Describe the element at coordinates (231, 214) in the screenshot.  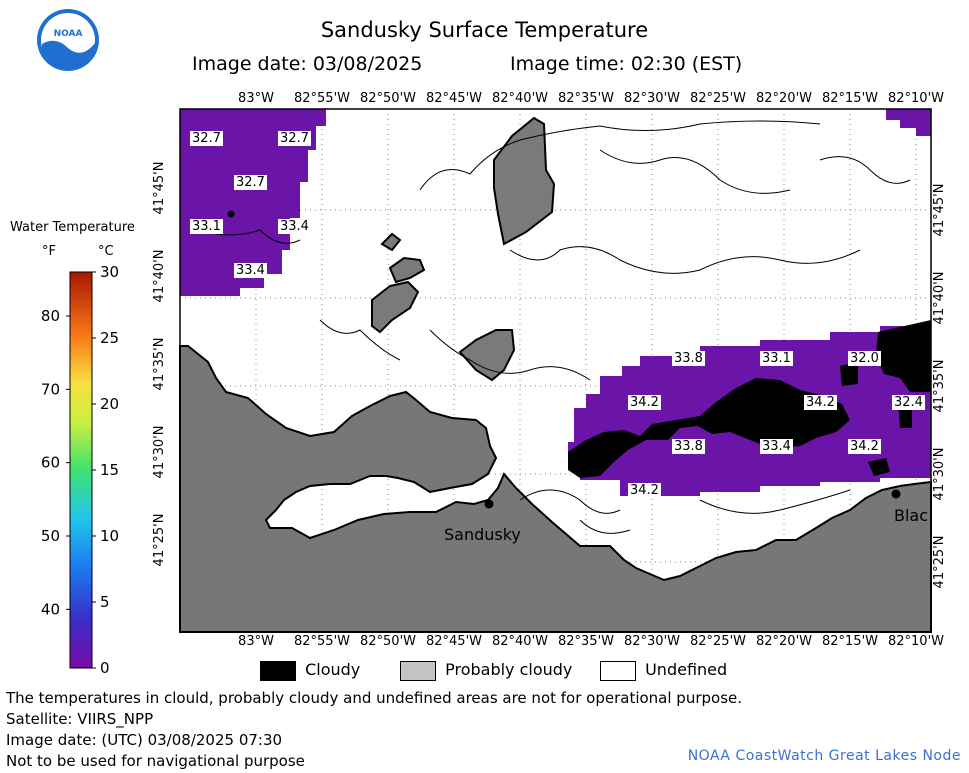
I see `dot-west` at that location.